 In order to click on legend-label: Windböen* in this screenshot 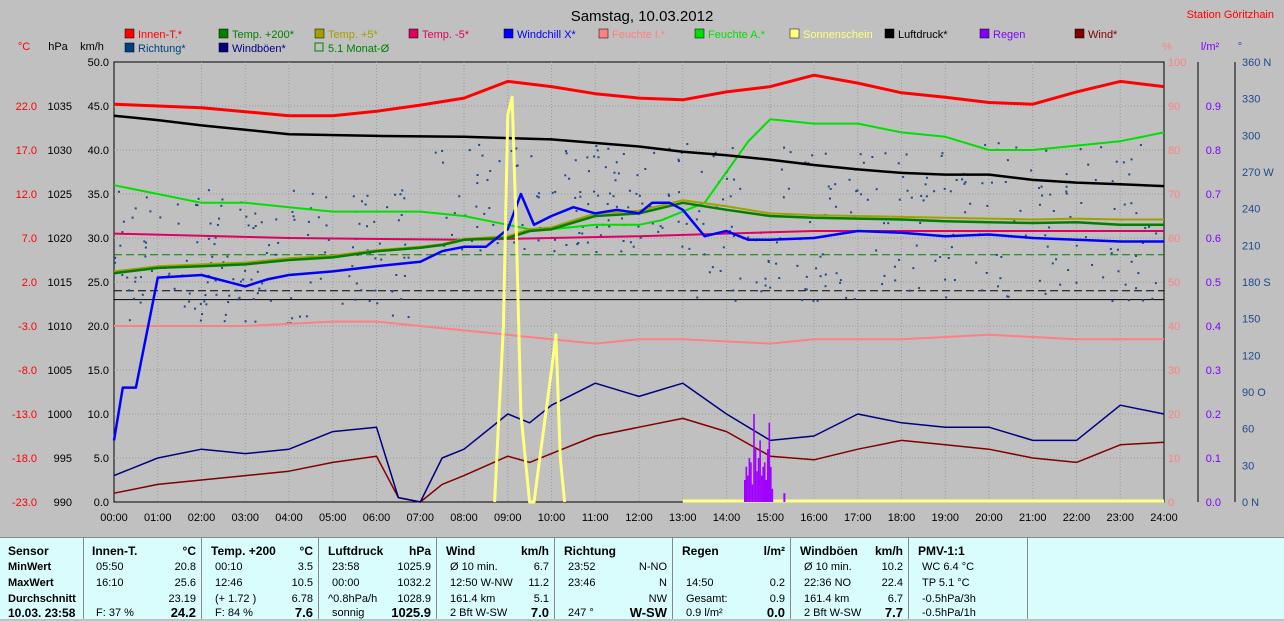, I will do `click(259, 49)`.